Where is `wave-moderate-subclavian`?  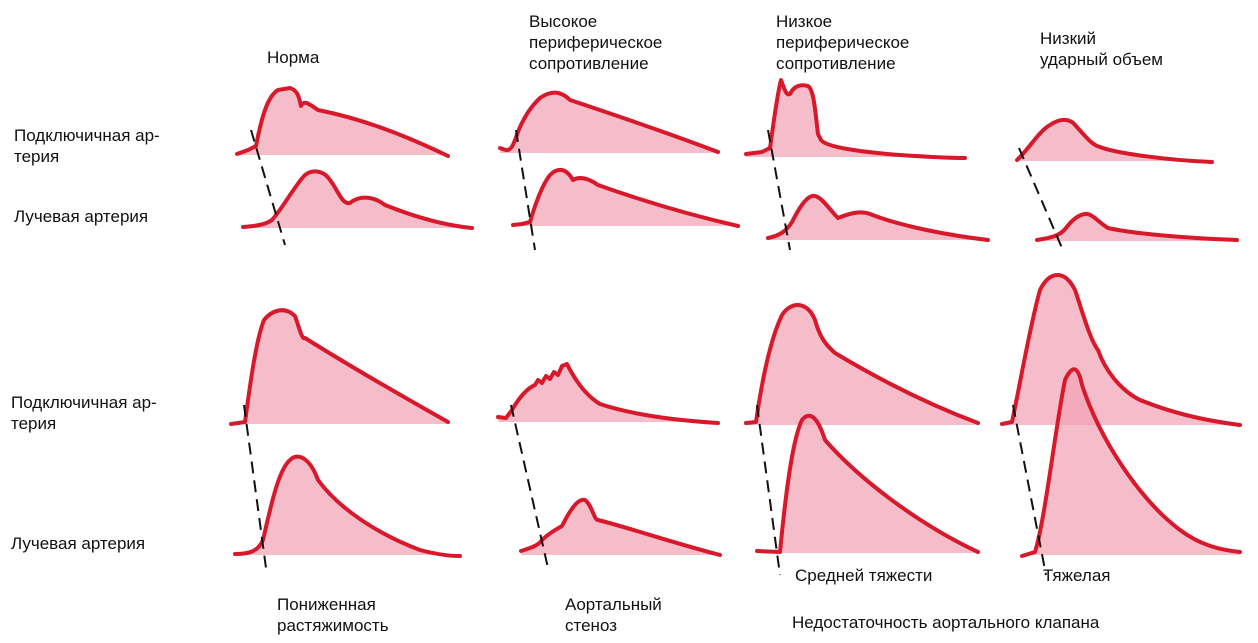 wave-moderate-subclavian is located at coordinates (862, 364).